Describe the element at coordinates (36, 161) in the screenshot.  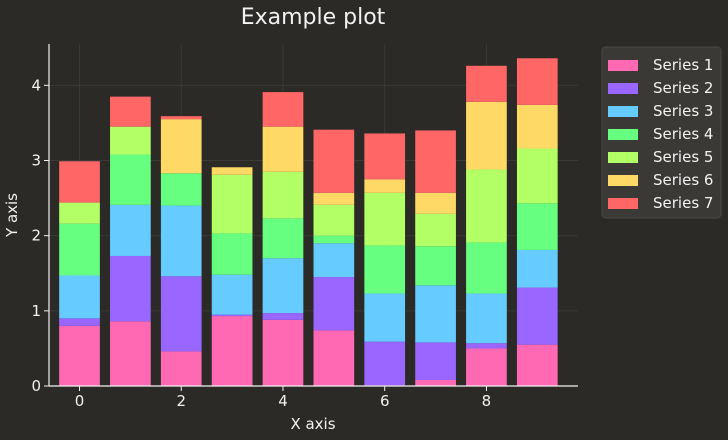
I see `y-tick-label: 3` at that location.